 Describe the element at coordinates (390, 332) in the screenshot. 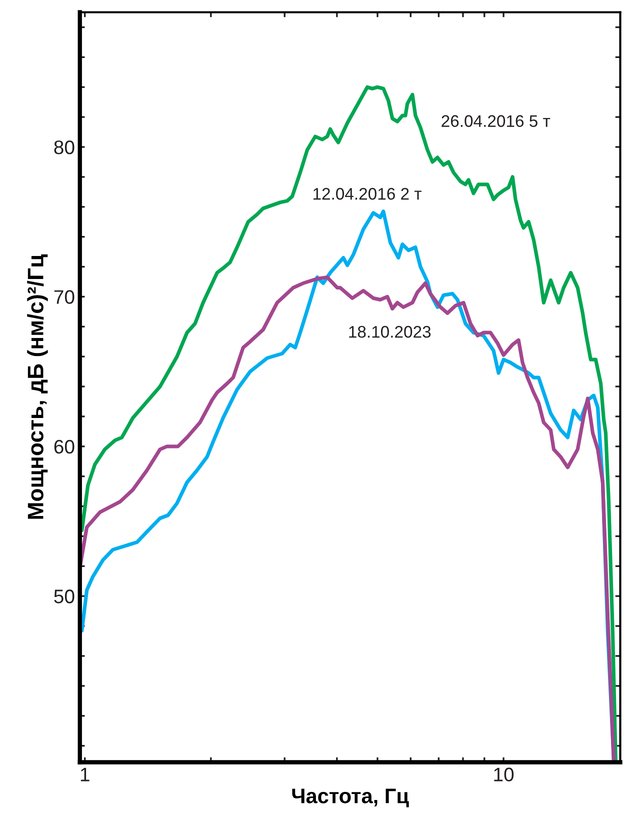

I see `series-label: 18.10.2023` at that location.